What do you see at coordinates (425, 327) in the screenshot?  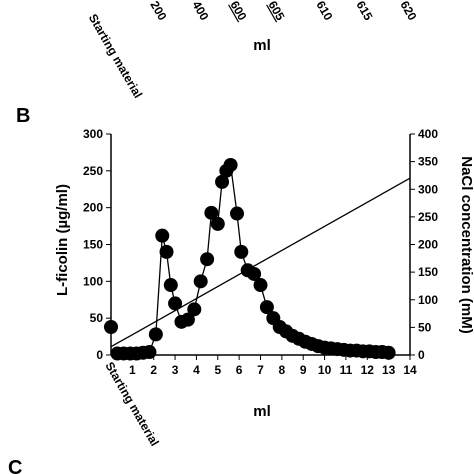 I see `y2-tick-label: 50` at bounding box center [425, 327].